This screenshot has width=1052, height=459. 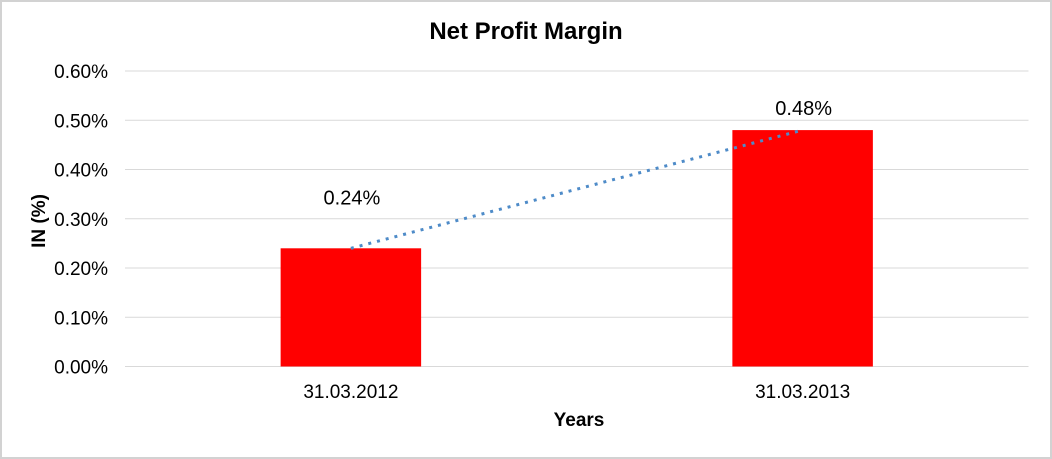 What do you see at coordinates (81, 220) in the screenshot?
I see `y-tick-label: 0.30%` at bounding box center [81, 220].